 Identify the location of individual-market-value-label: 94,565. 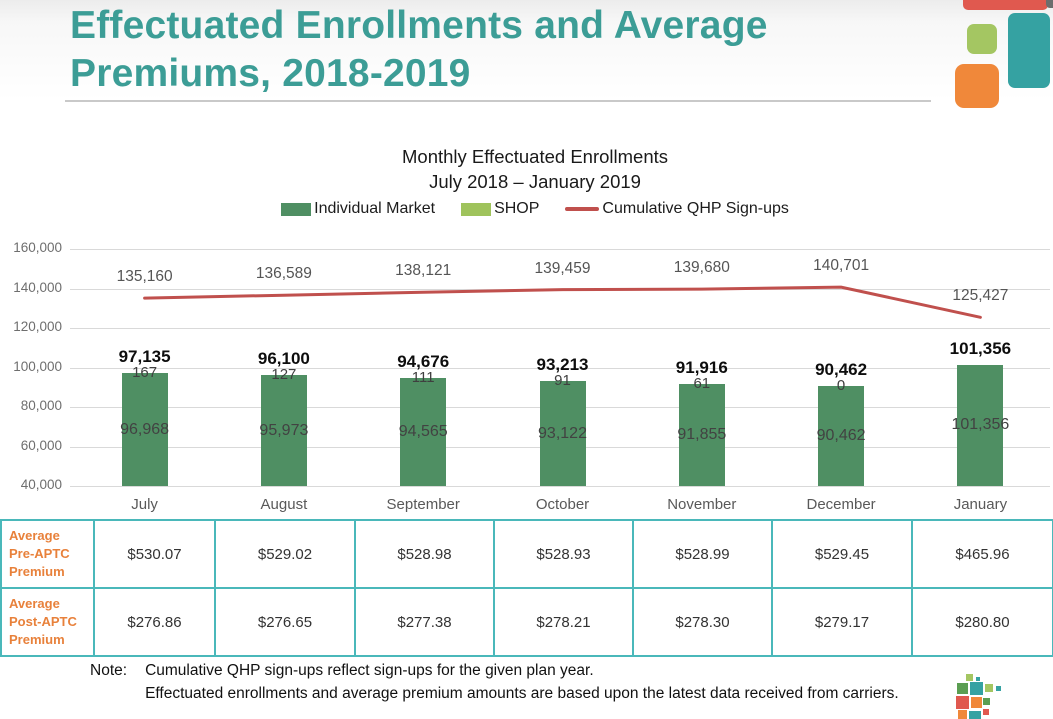
(423, 431).